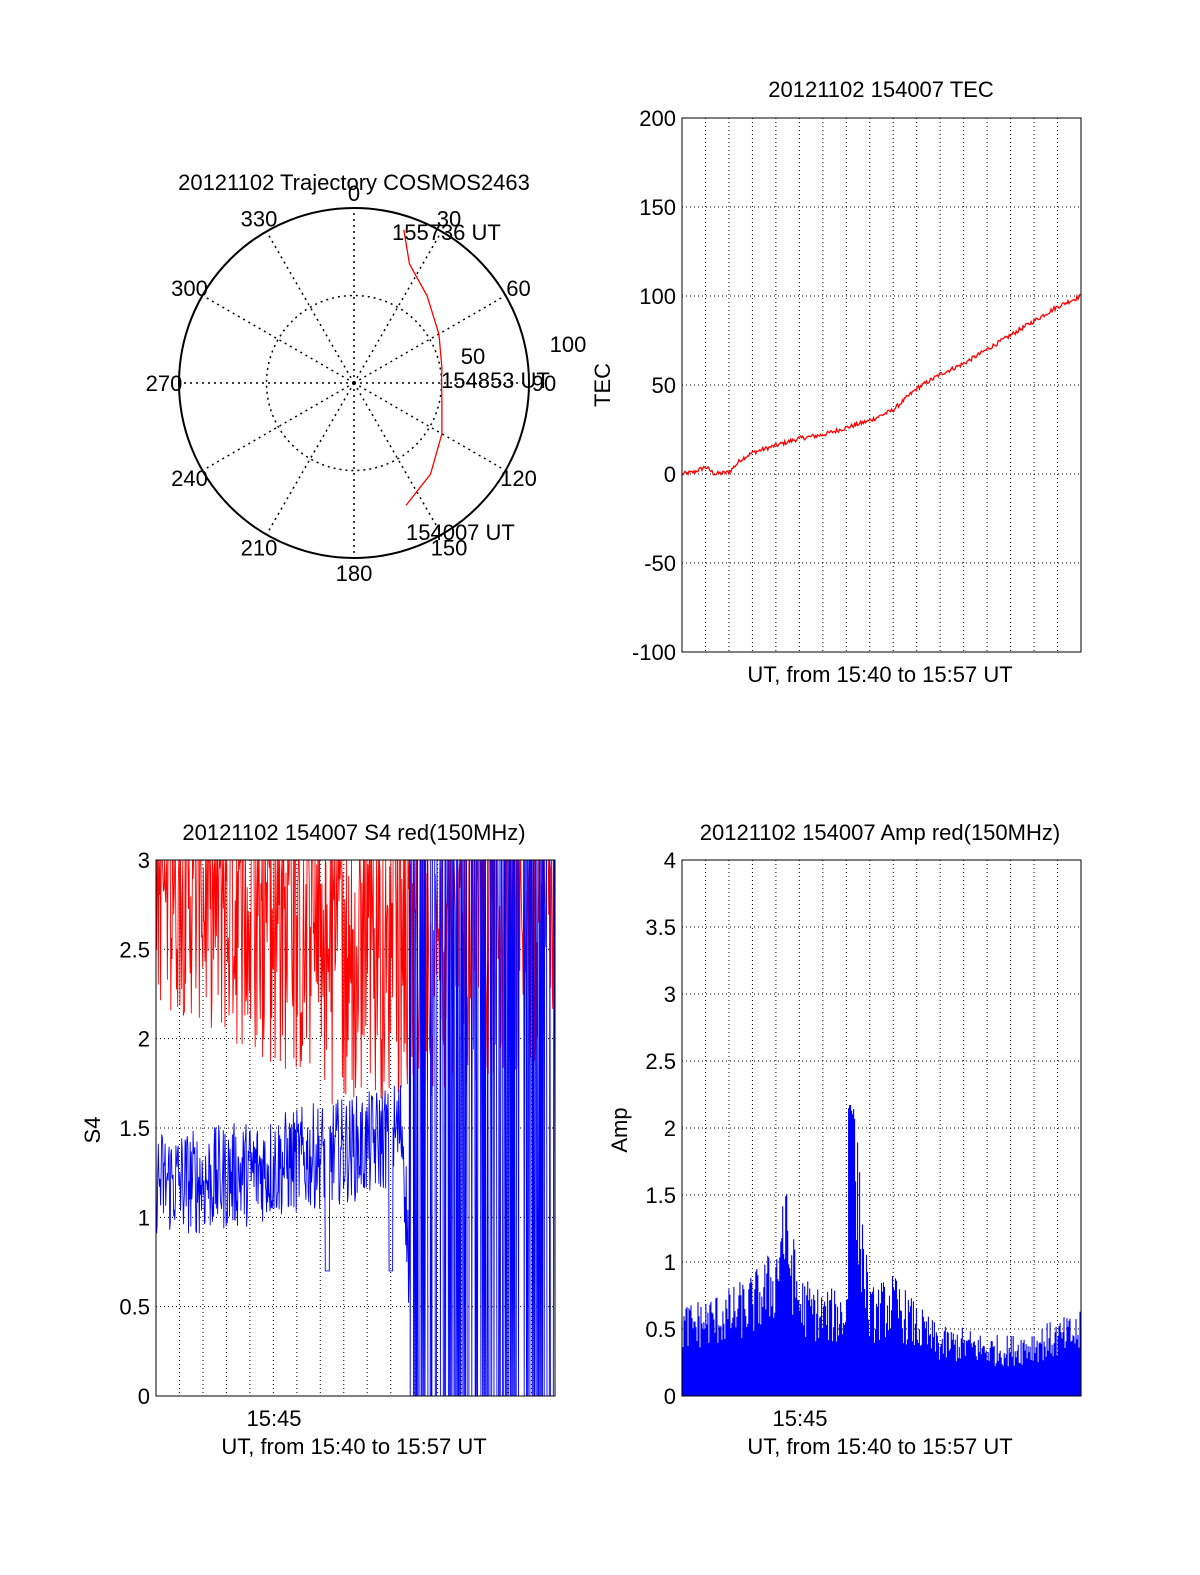  What do you see at coordinates (664, 385) in the screenshot?
I see `y-tick-label: 50` at bounding box center [664, 385].